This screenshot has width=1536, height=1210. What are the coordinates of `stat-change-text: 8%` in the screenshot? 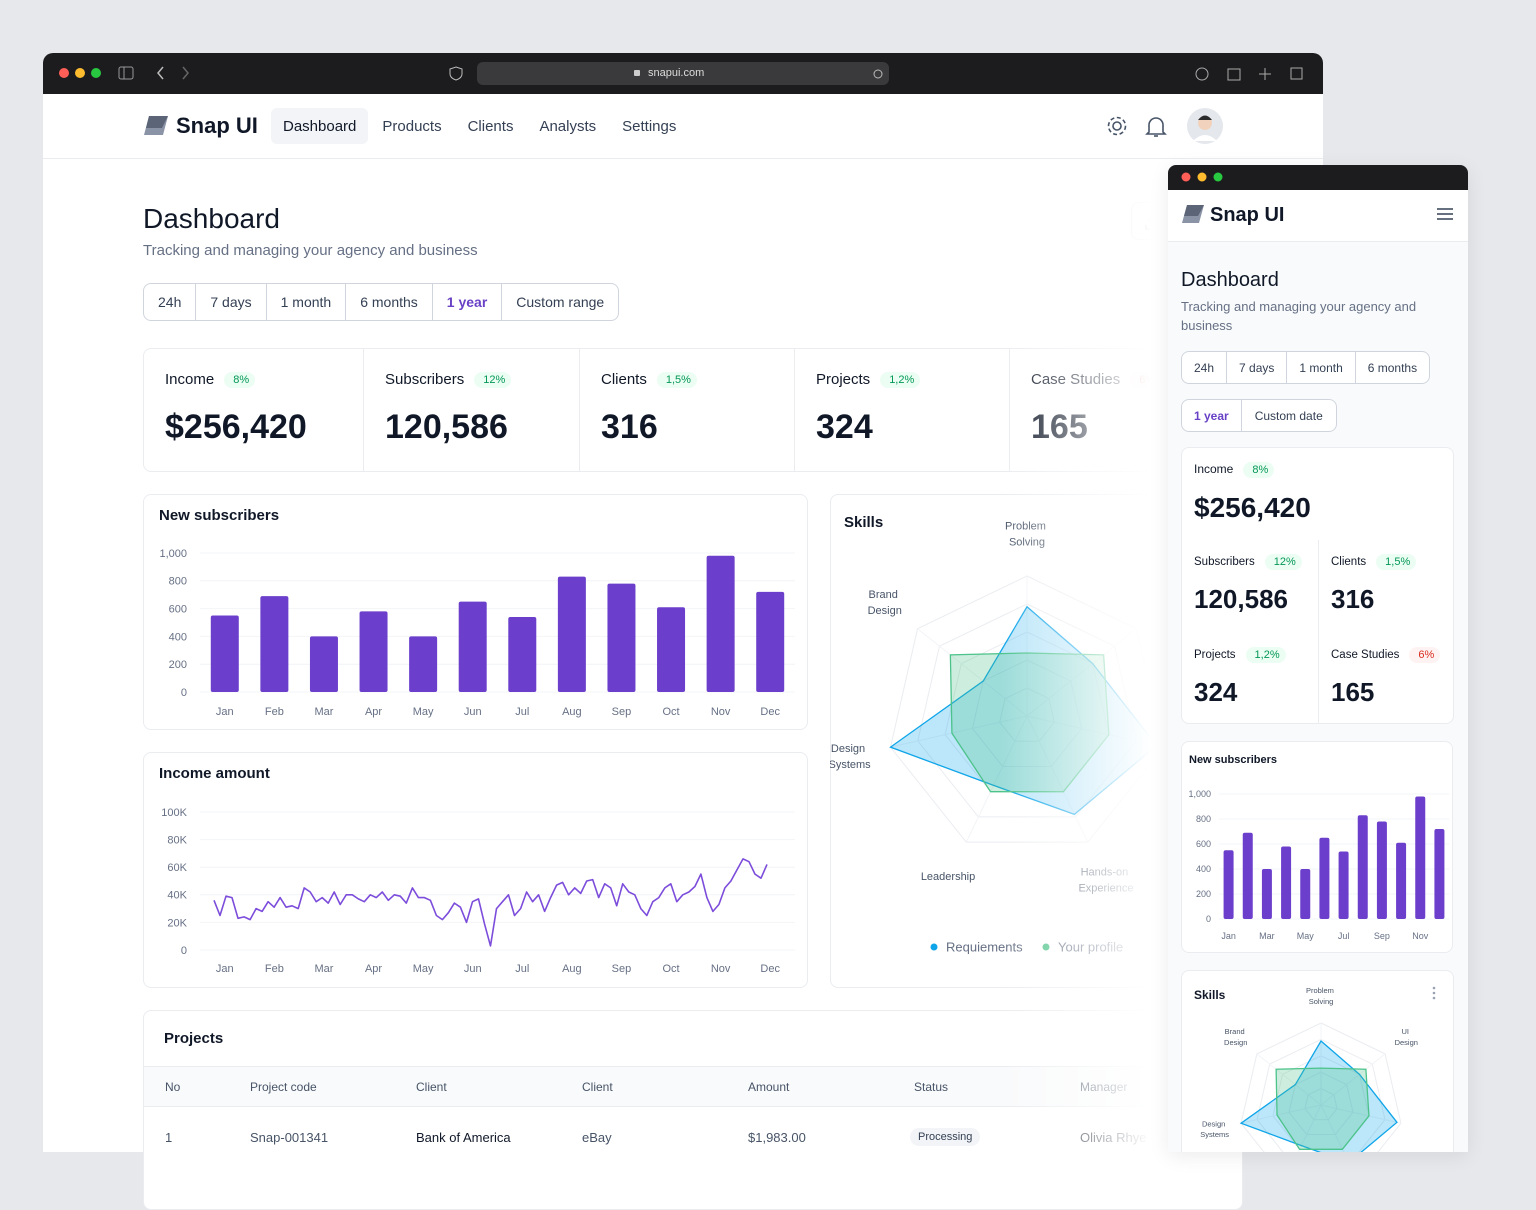 It's located at (241, 380).